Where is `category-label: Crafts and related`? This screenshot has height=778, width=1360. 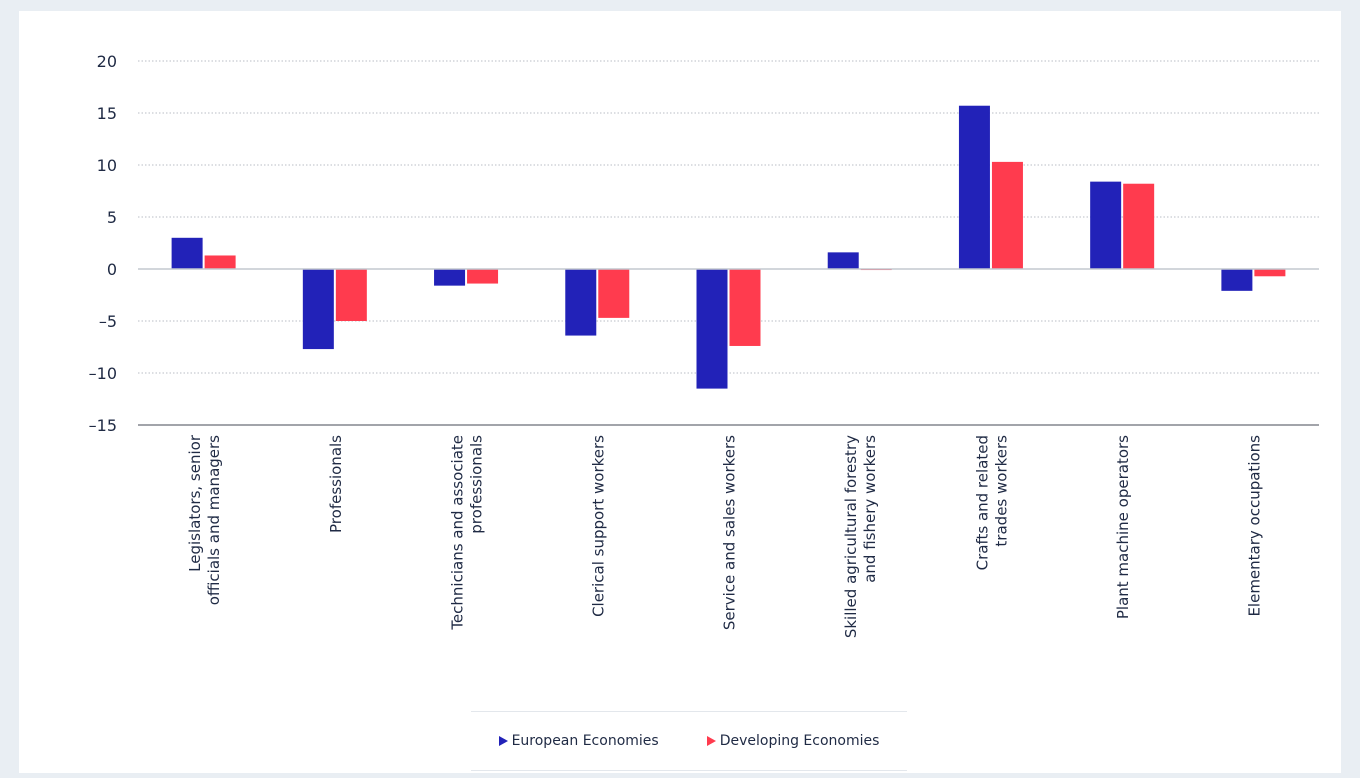 category-label: Crafts and related is located at coordinates (982, 502).